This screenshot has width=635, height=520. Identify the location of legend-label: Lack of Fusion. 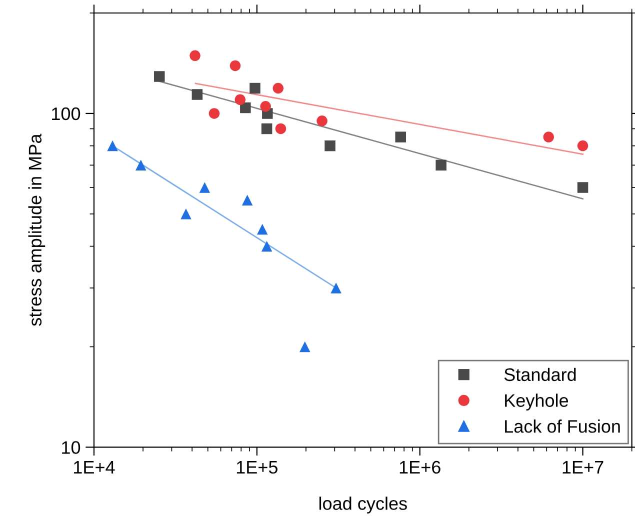
(562, 426).